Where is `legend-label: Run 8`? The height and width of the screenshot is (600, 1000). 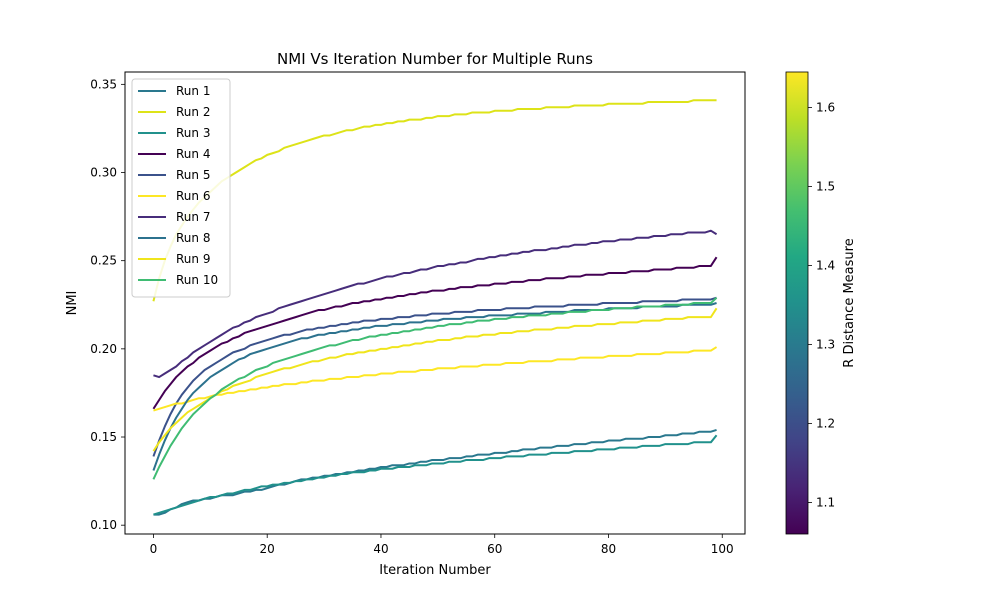
legend-label: Run 8 is located at coordinates (193, 238).